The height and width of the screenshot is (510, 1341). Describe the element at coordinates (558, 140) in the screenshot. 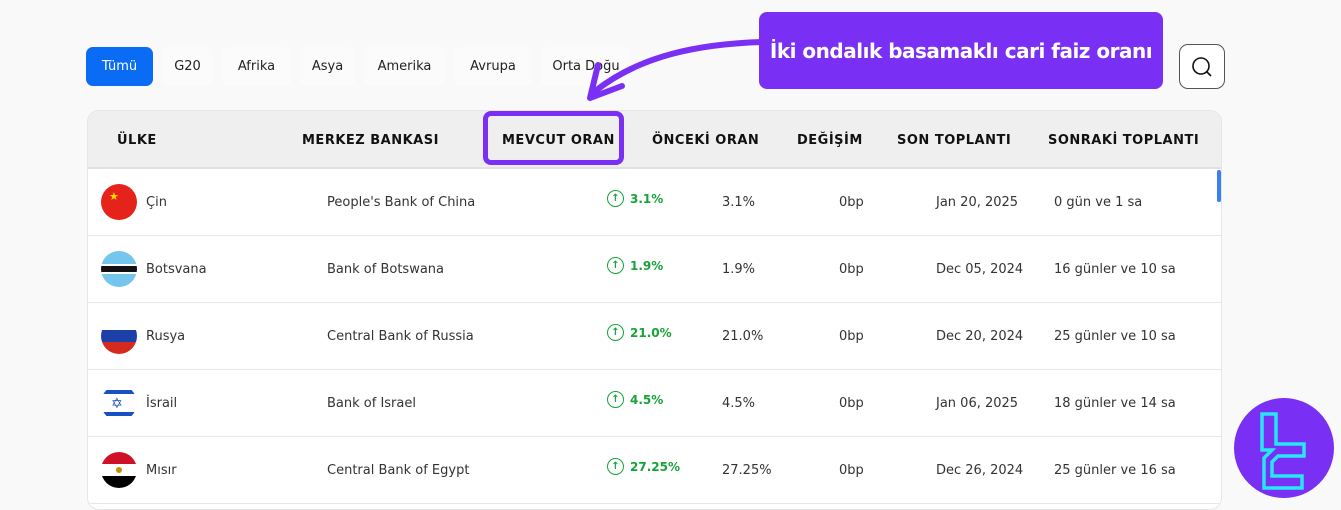

I see `header-current-rate: MEVCUT ORAN` at that location.